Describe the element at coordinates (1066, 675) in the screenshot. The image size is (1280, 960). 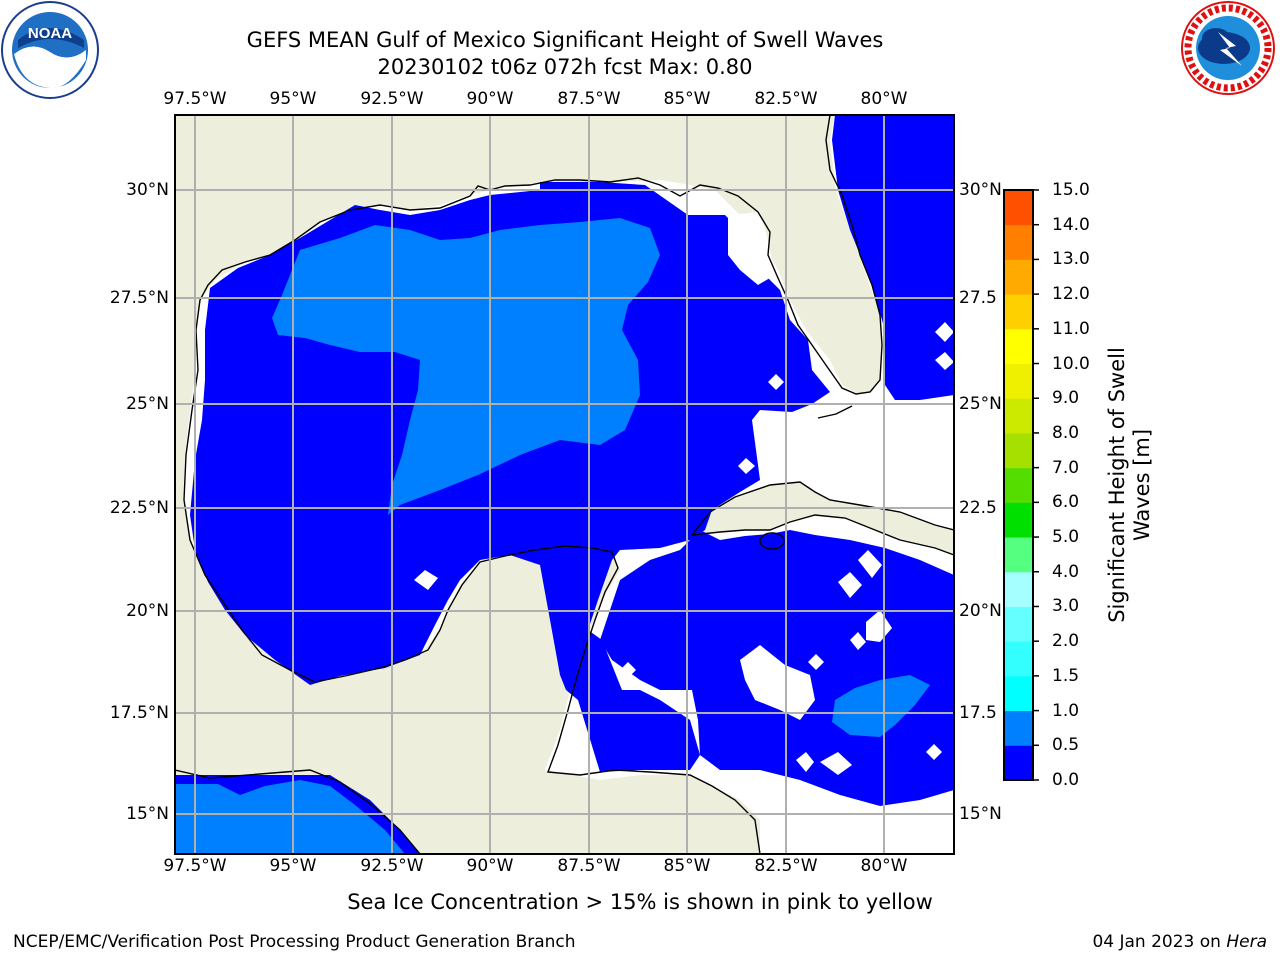
I see `colorbar-tick-label: 1.5` at that location.